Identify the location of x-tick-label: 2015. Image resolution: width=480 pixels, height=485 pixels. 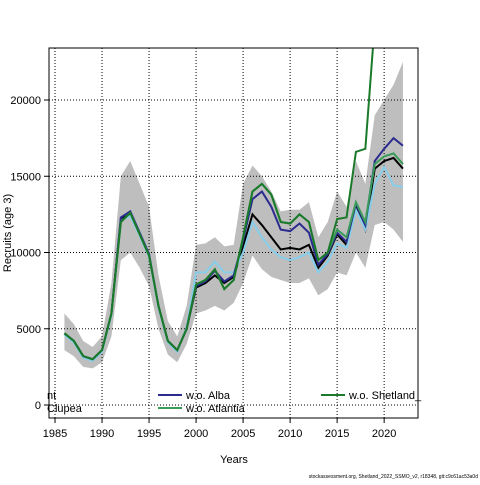
(337, 434).